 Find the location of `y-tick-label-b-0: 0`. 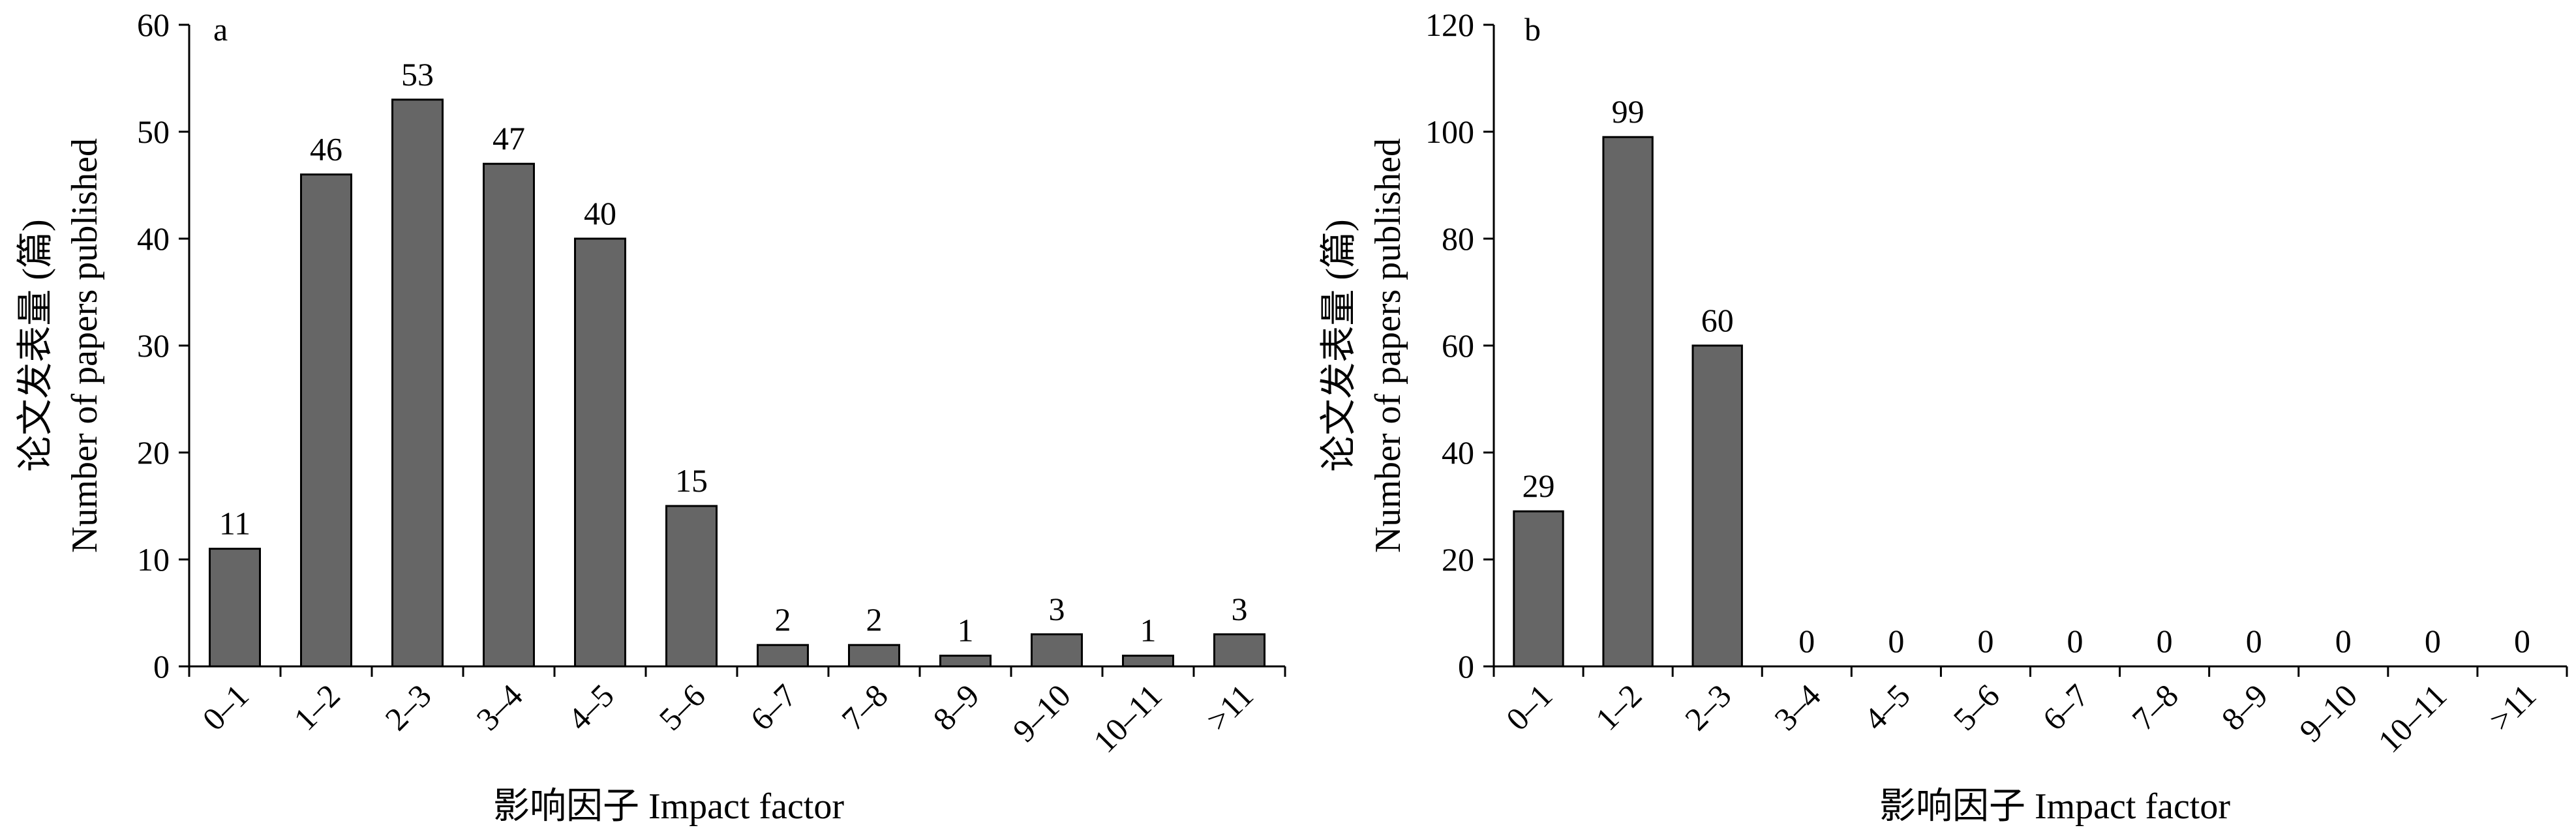

y-tick-label-b-0: 0 is located at coordinates (1466, 666).